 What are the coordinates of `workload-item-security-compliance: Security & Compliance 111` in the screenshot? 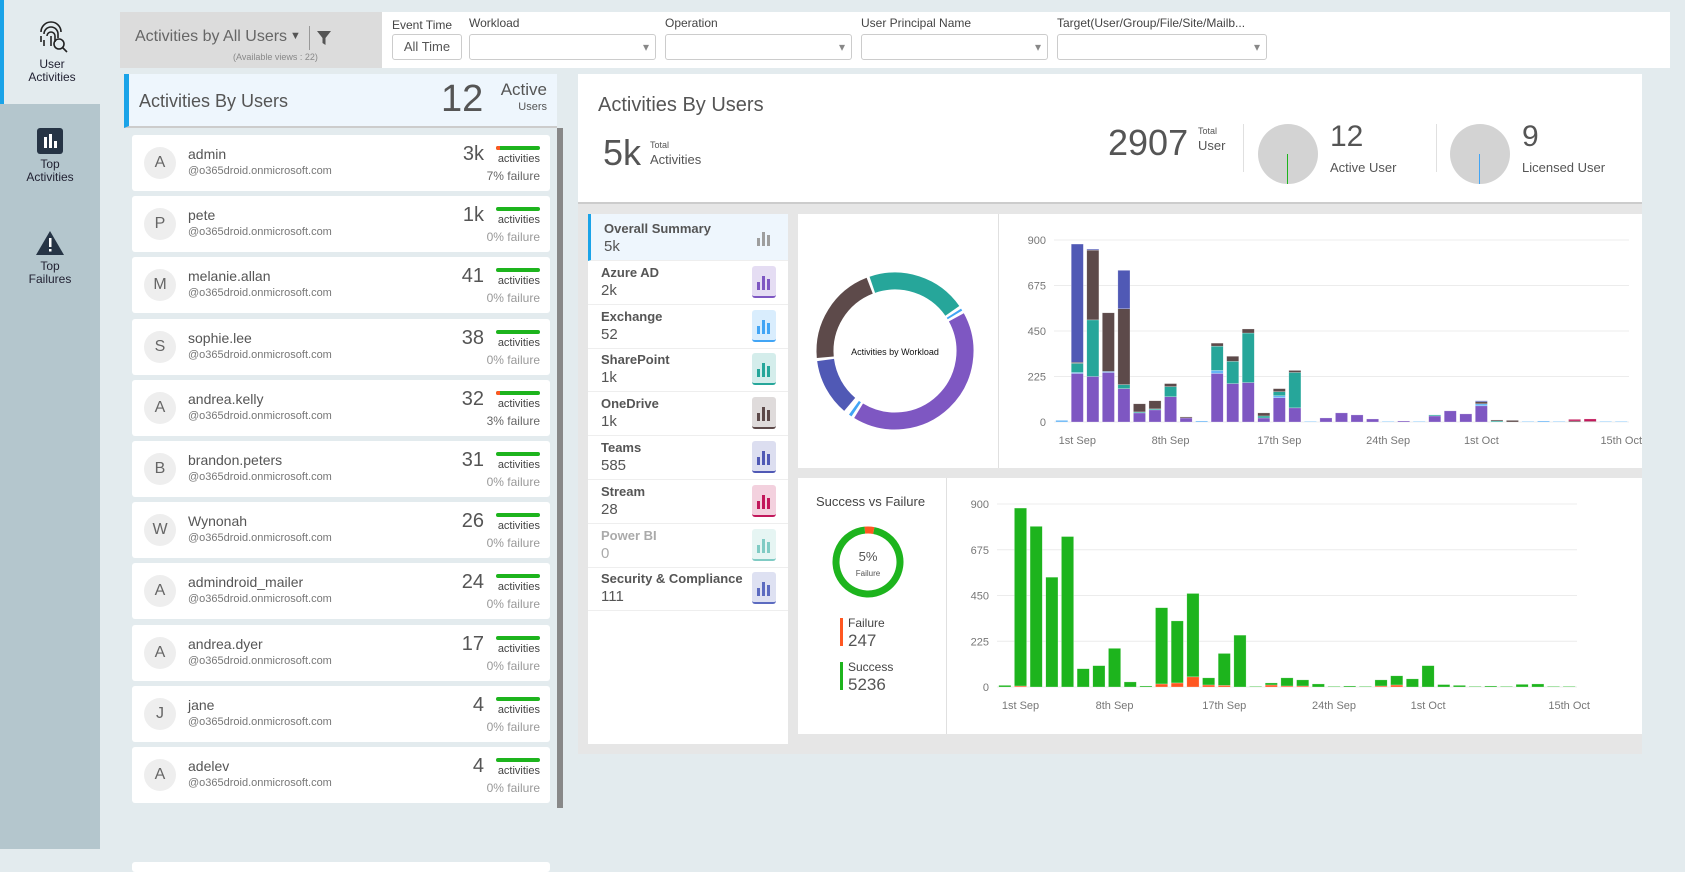 It's located at (688, 588).